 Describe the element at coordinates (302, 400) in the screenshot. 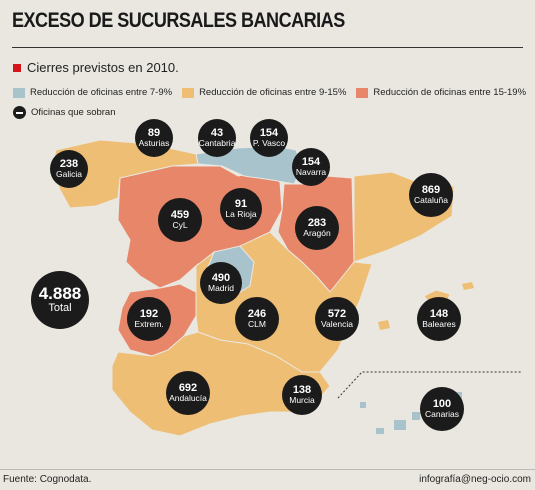

I see `bubble-label: Murcia` at that location.